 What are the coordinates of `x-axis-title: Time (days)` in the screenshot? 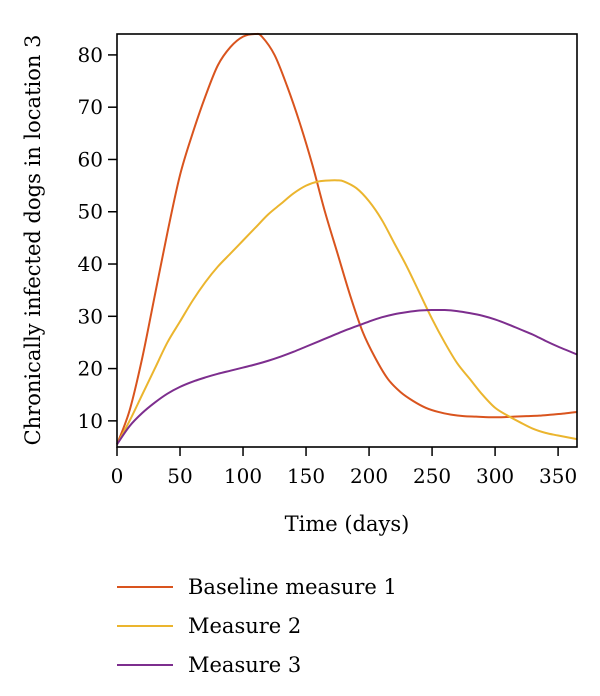 It's located at (347, 524).